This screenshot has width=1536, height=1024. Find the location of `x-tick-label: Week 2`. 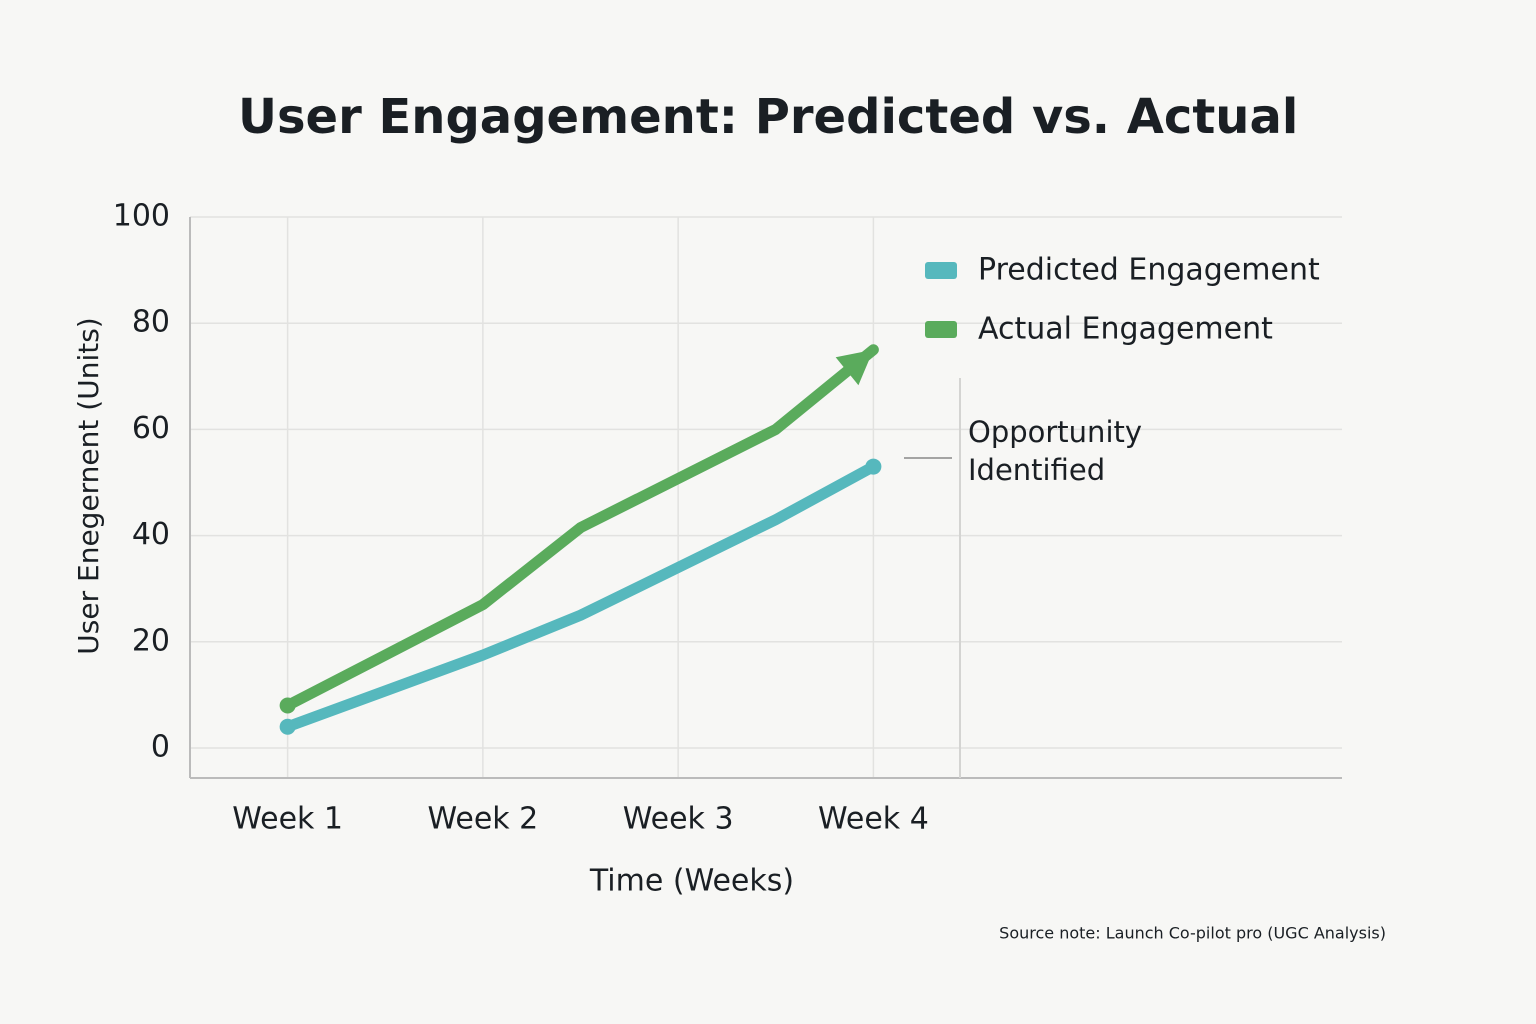

x-tick-label: Week 2 is located at coordinates (482, 819).